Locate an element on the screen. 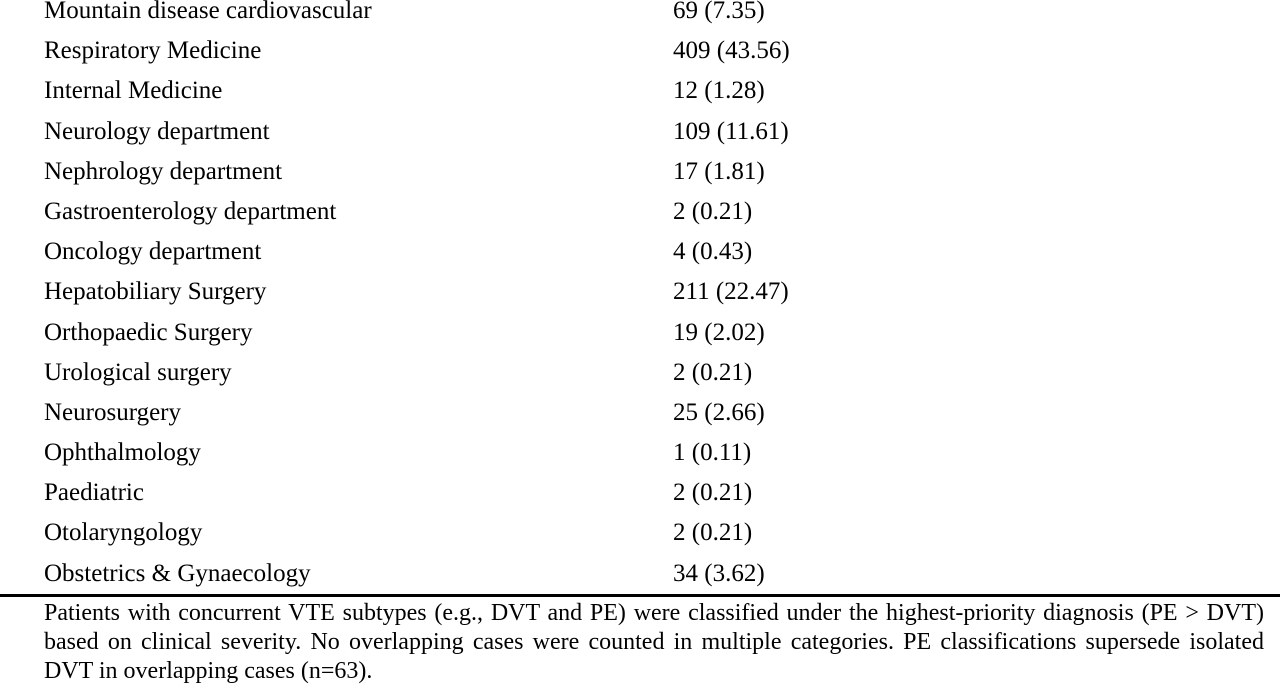 The height and width of the screenshot is (692, 1280). count-cell: 109 (11.61) is located at coordinates (731, 131).